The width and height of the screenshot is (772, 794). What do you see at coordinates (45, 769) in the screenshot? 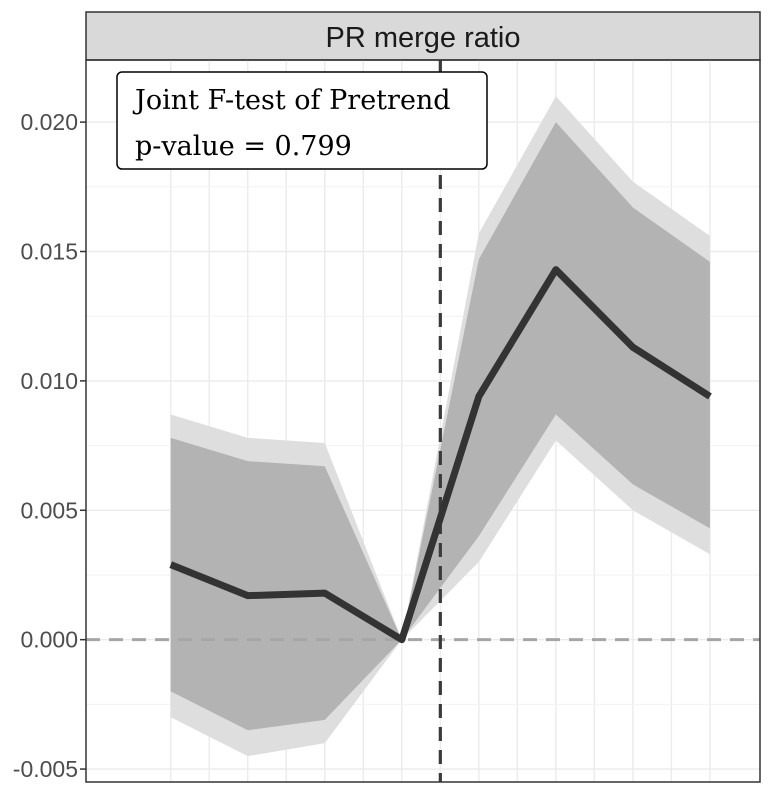
I see `y-tick-label: -0.005` at bounding box center [45, 769].